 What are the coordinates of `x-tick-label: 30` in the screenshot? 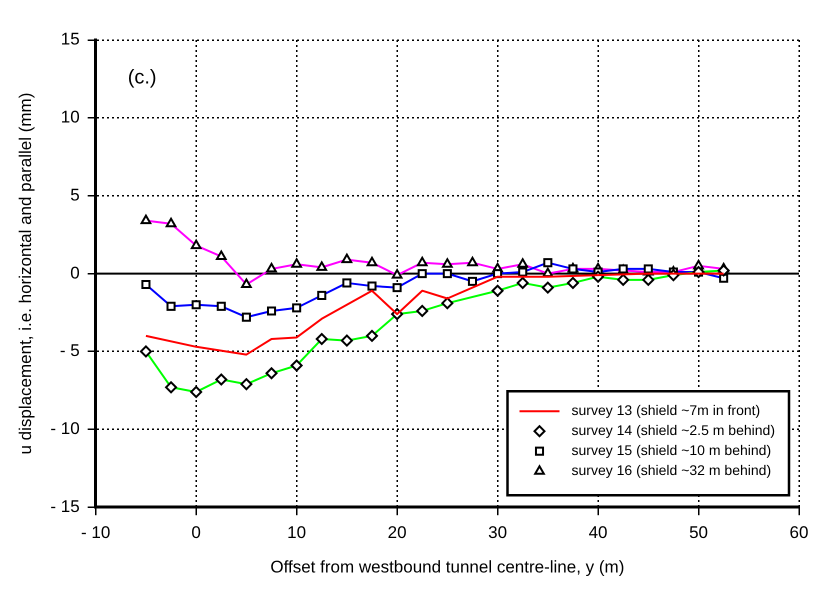 It's located at (498, 532).